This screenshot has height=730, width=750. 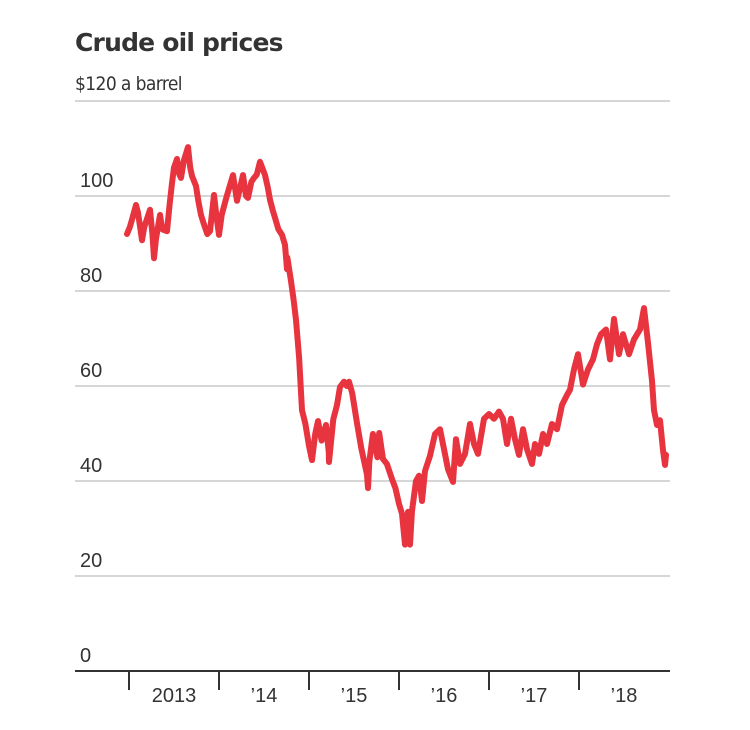 What do you see at coordinates (354, 696) in the screenshot?
I see `x-tick-label-2015: ’15` at bounding box center [354, 696].